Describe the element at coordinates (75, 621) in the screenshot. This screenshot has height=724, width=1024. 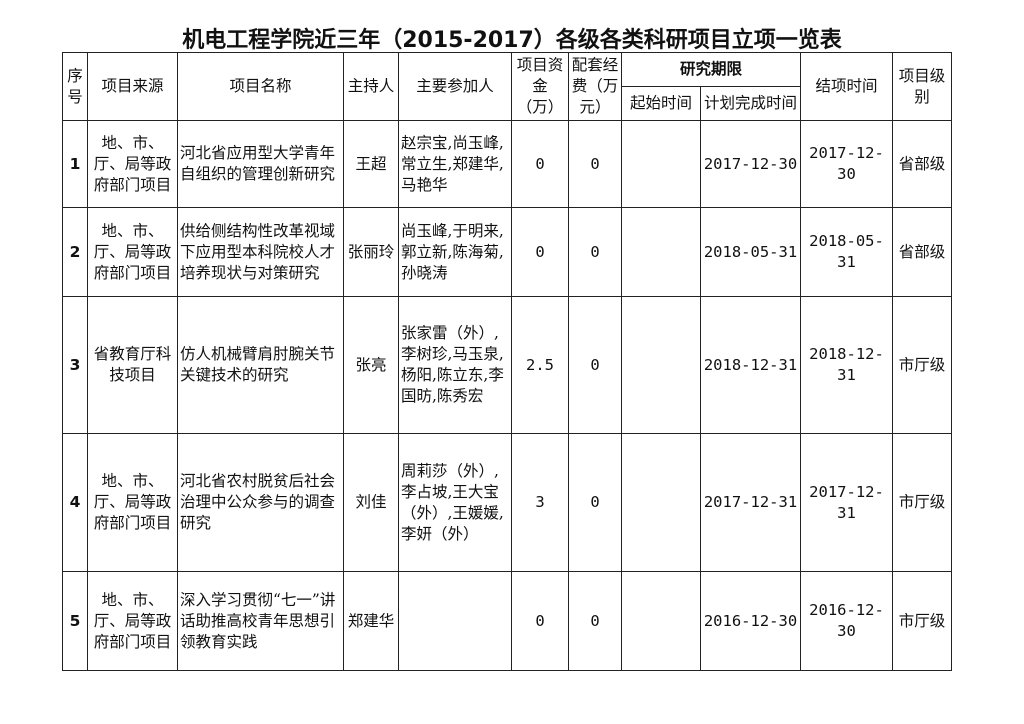
I see `cell-seq: 5` at that location.